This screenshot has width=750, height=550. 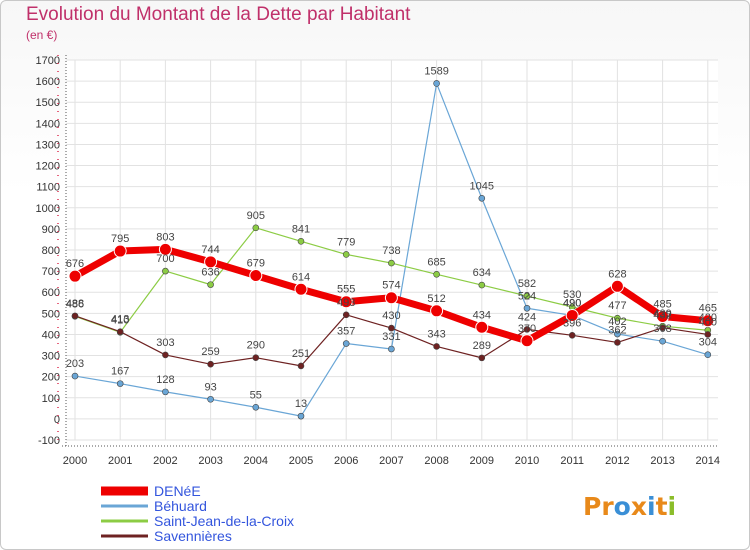 I want to click on y-tick-label: 1300, so click(x=48, y=145).